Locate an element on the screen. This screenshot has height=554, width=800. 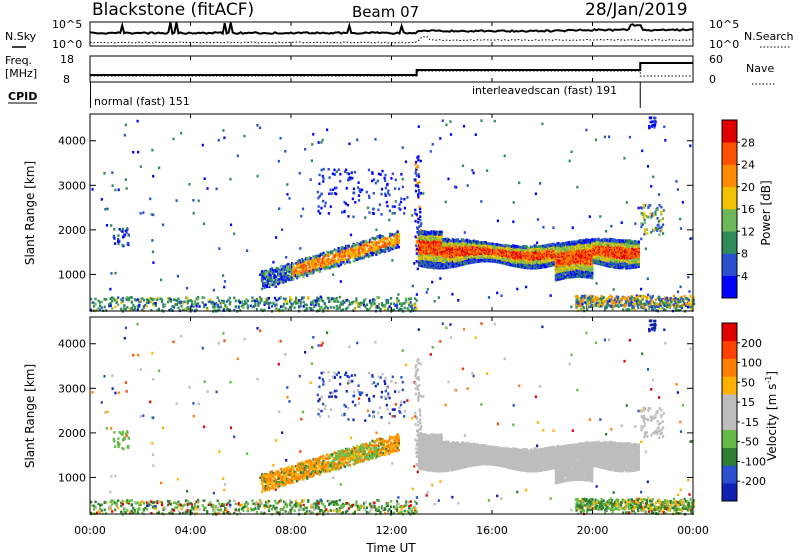
noise-tick-low-right: 10^0 is located at coordinates (724, 44).